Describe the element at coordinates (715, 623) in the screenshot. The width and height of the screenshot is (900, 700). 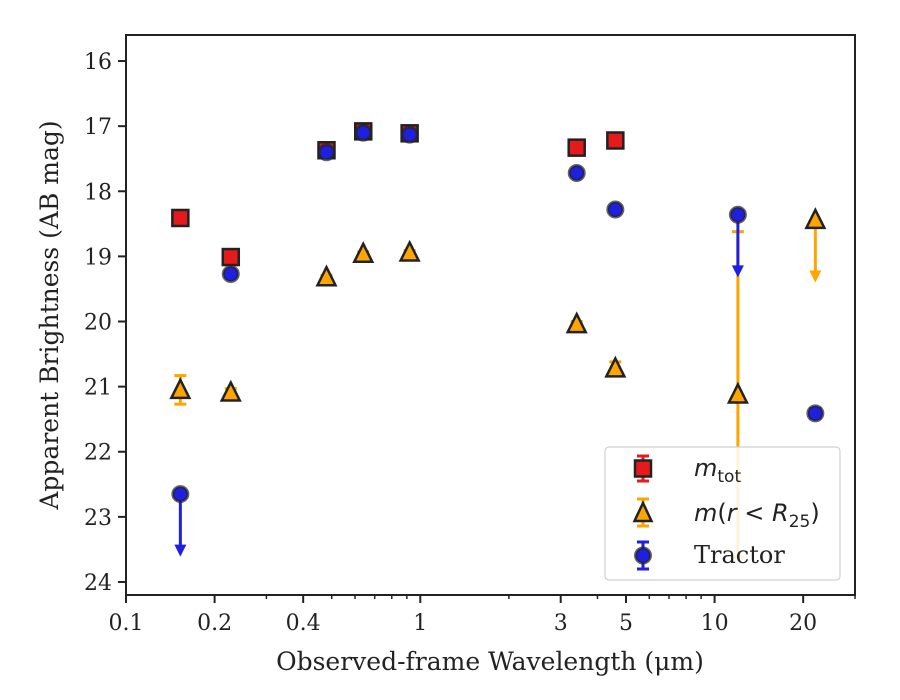
I see `x-tick-label: 10` at that location.